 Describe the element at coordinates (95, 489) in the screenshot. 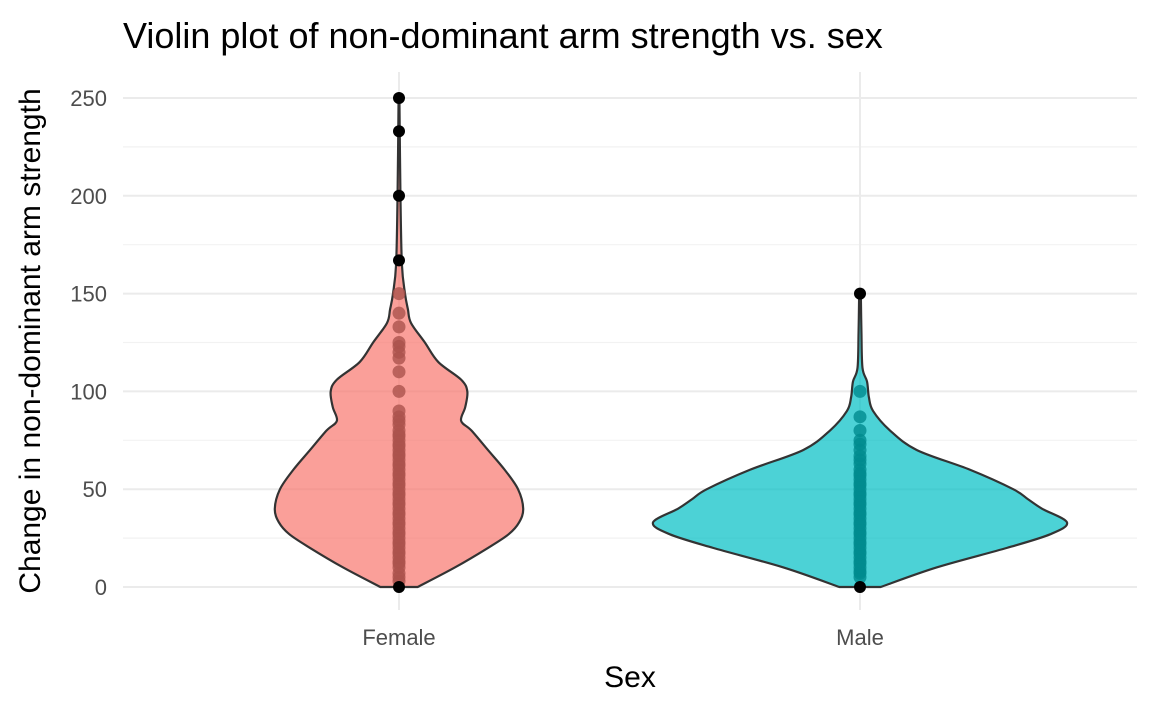

I see `y-tick-label: 50` at that location.